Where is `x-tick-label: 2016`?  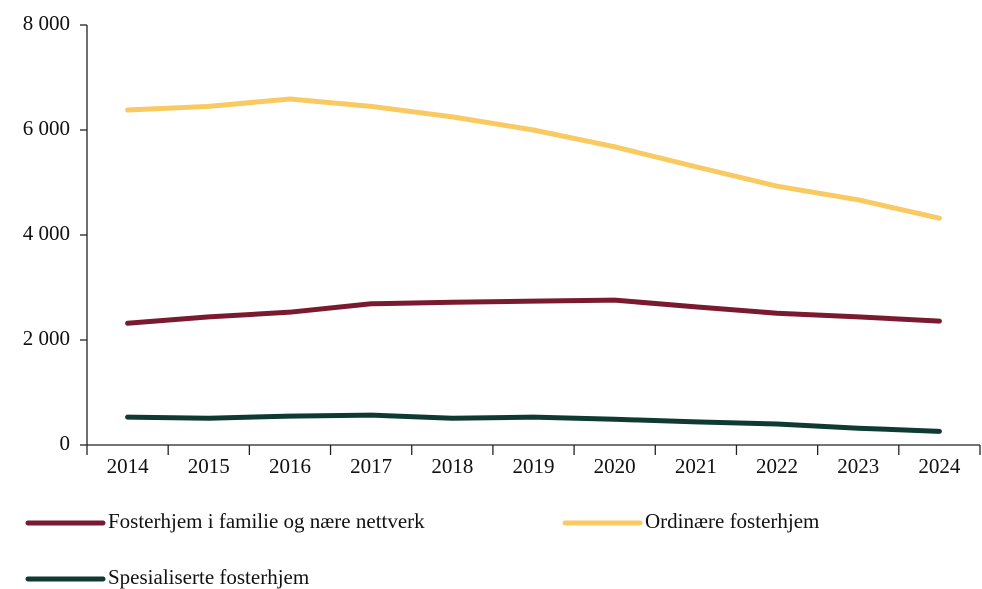 x-tick-label: 2016 is located at coordinates (290, 466).